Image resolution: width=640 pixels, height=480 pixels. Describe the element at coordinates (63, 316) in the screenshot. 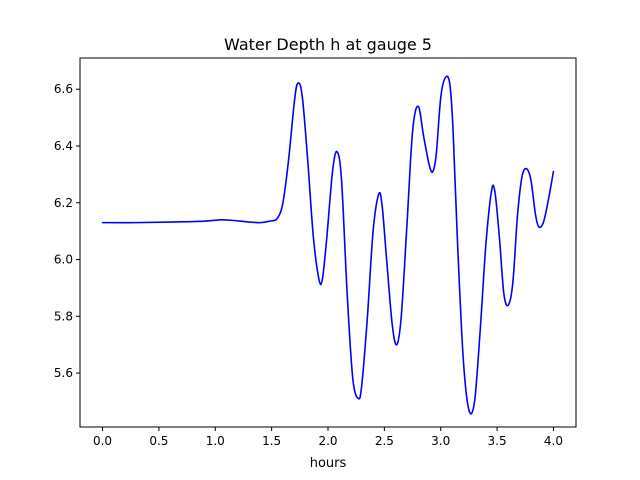

I see `y-tick-label: 5.8` at that location.